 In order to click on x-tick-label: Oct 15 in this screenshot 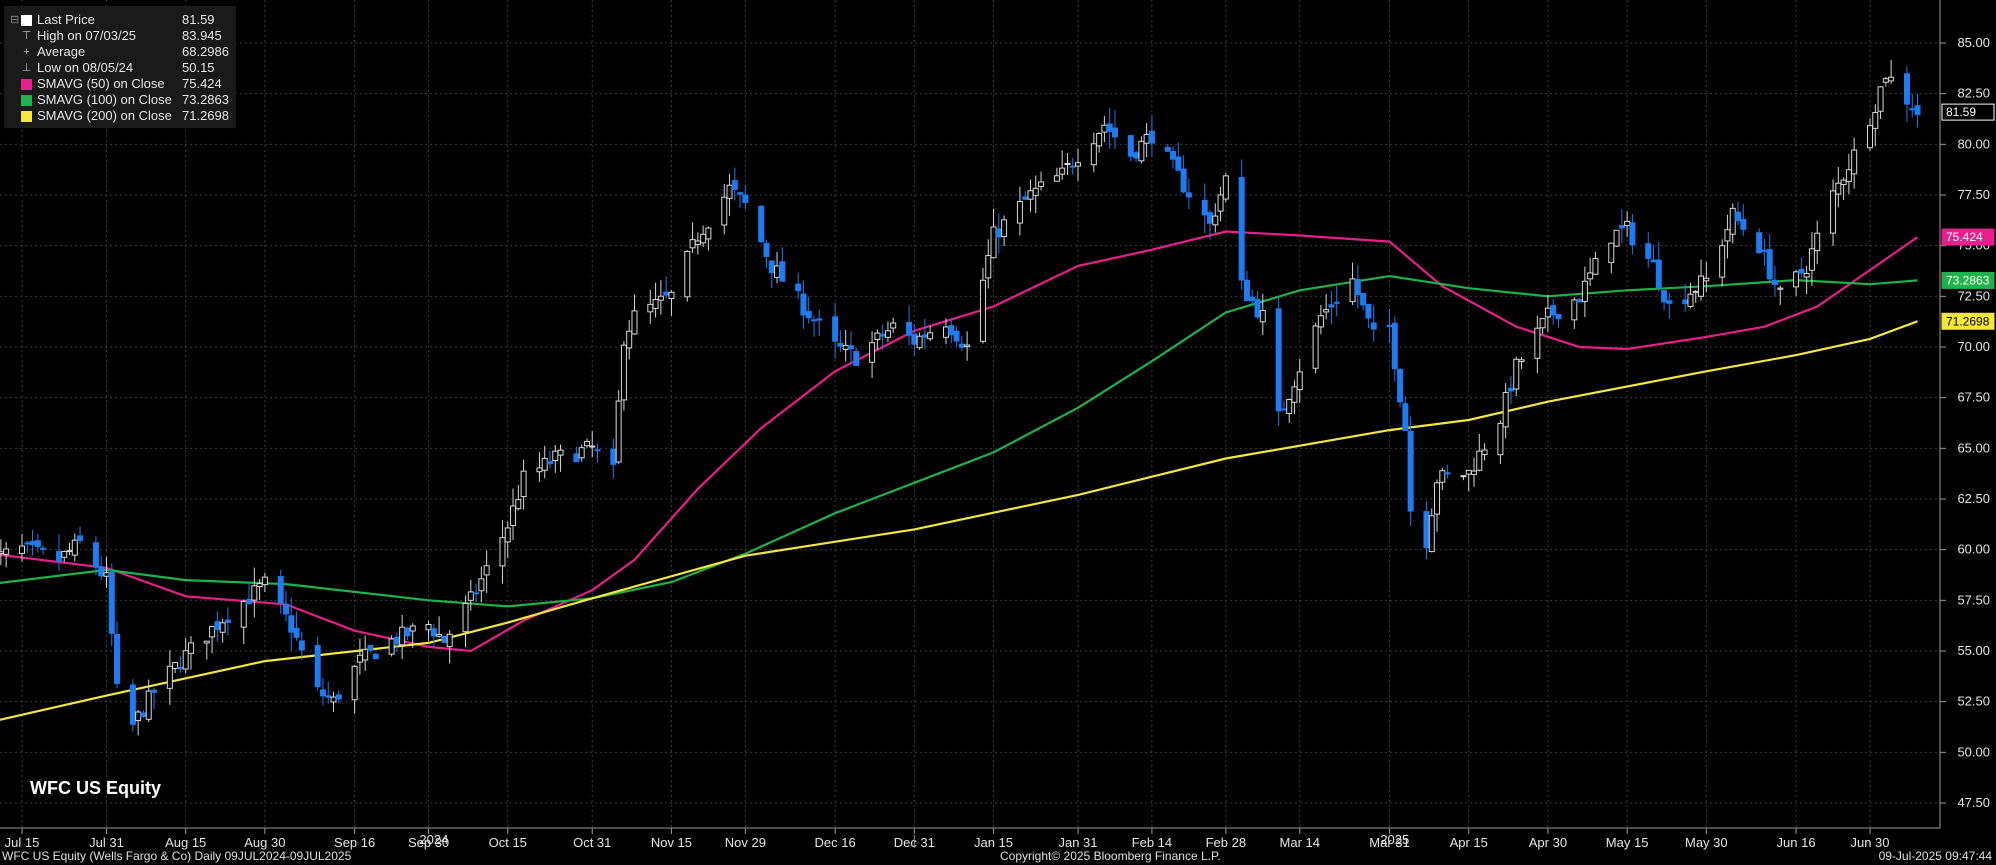, I will do `click(508, 842)`.